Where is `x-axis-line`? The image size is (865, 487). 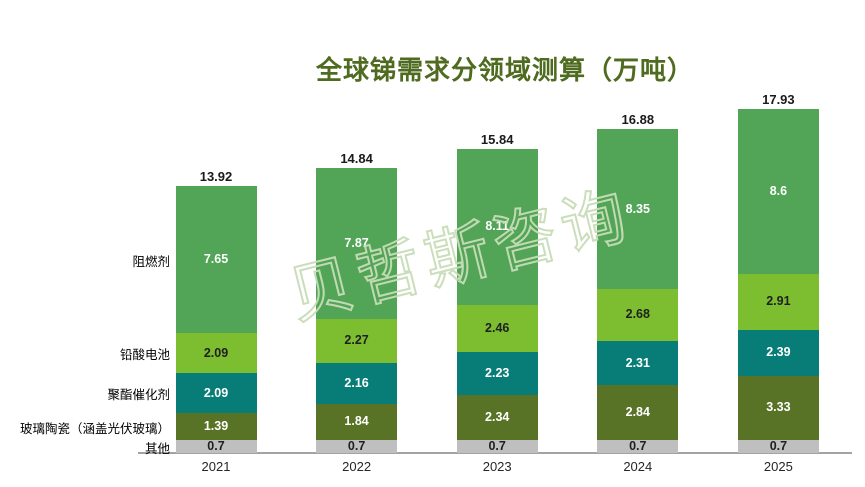 x-axis-line is located at coordinates (495, 453).